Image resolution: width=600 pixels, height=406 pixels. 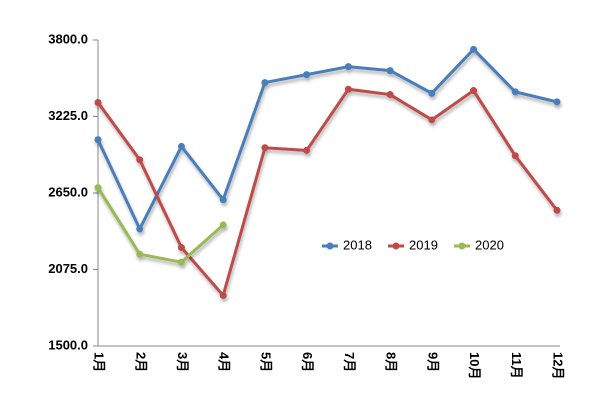 I want to click on y-tick-label: 2650.0, so click(x=68, y=191).